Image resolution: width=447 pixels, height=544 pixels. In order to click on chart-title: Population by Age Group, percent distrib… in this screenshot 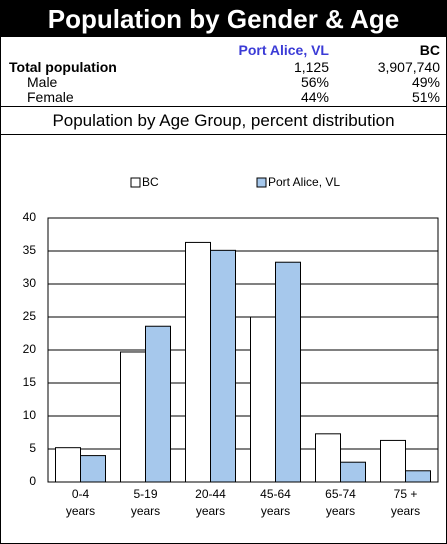, I will do `click(223, 120)`.